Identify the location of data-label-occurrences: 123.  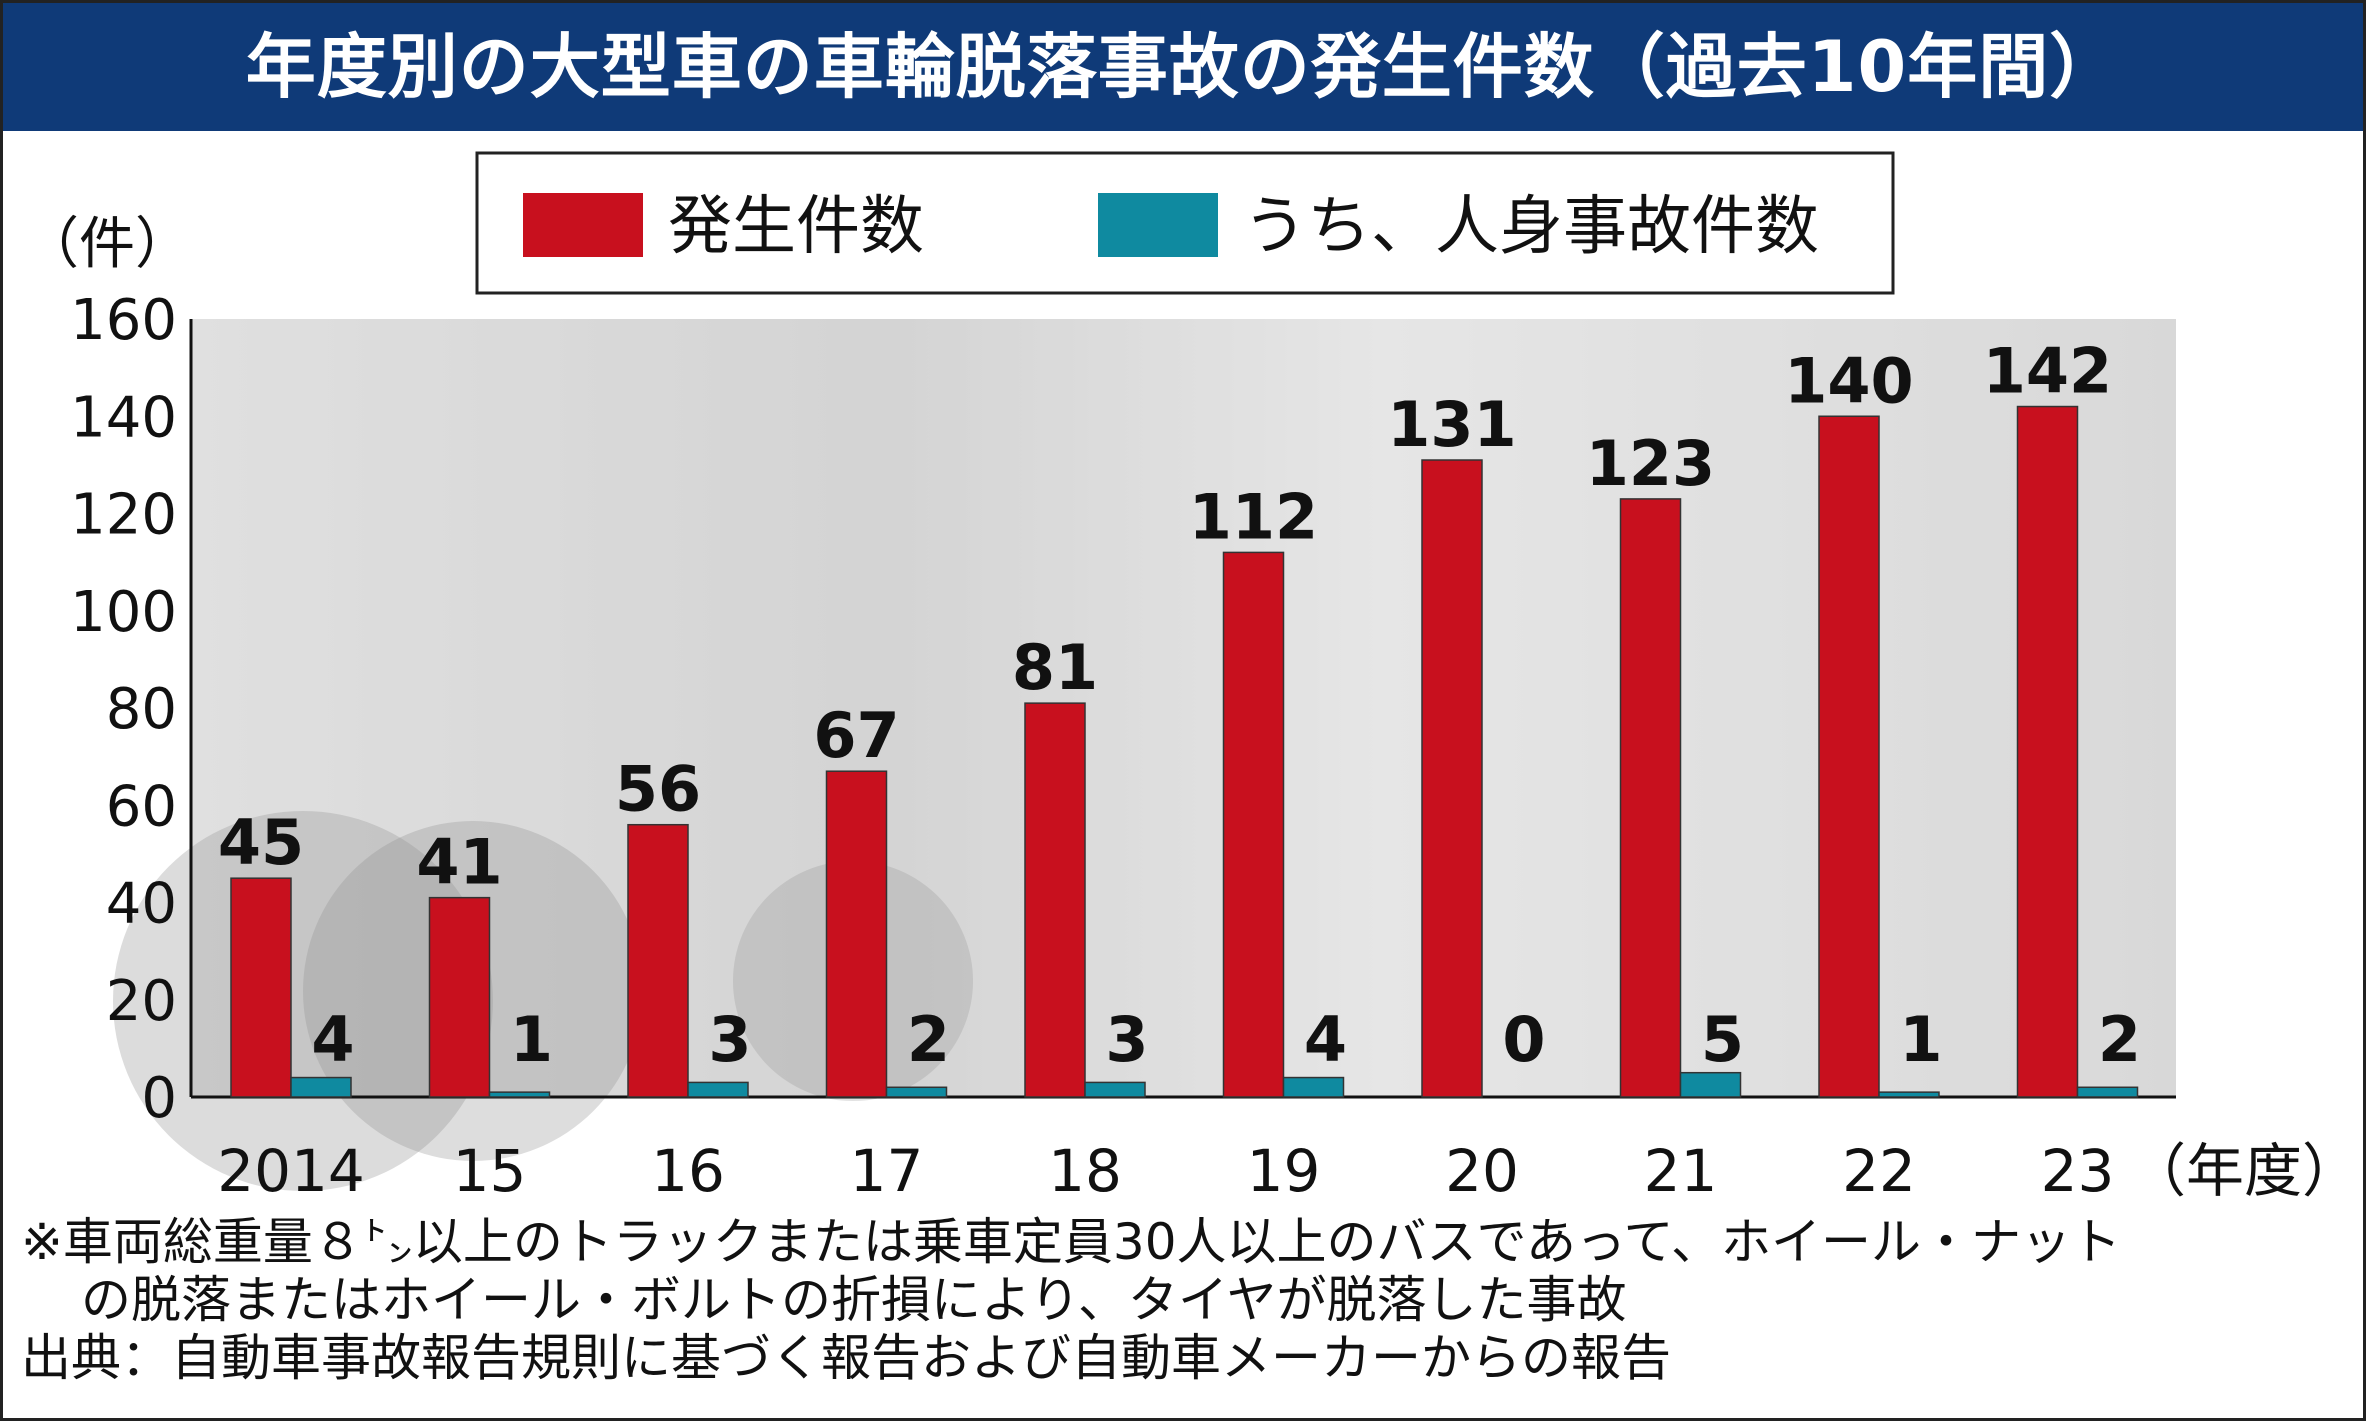
(1650, 463).